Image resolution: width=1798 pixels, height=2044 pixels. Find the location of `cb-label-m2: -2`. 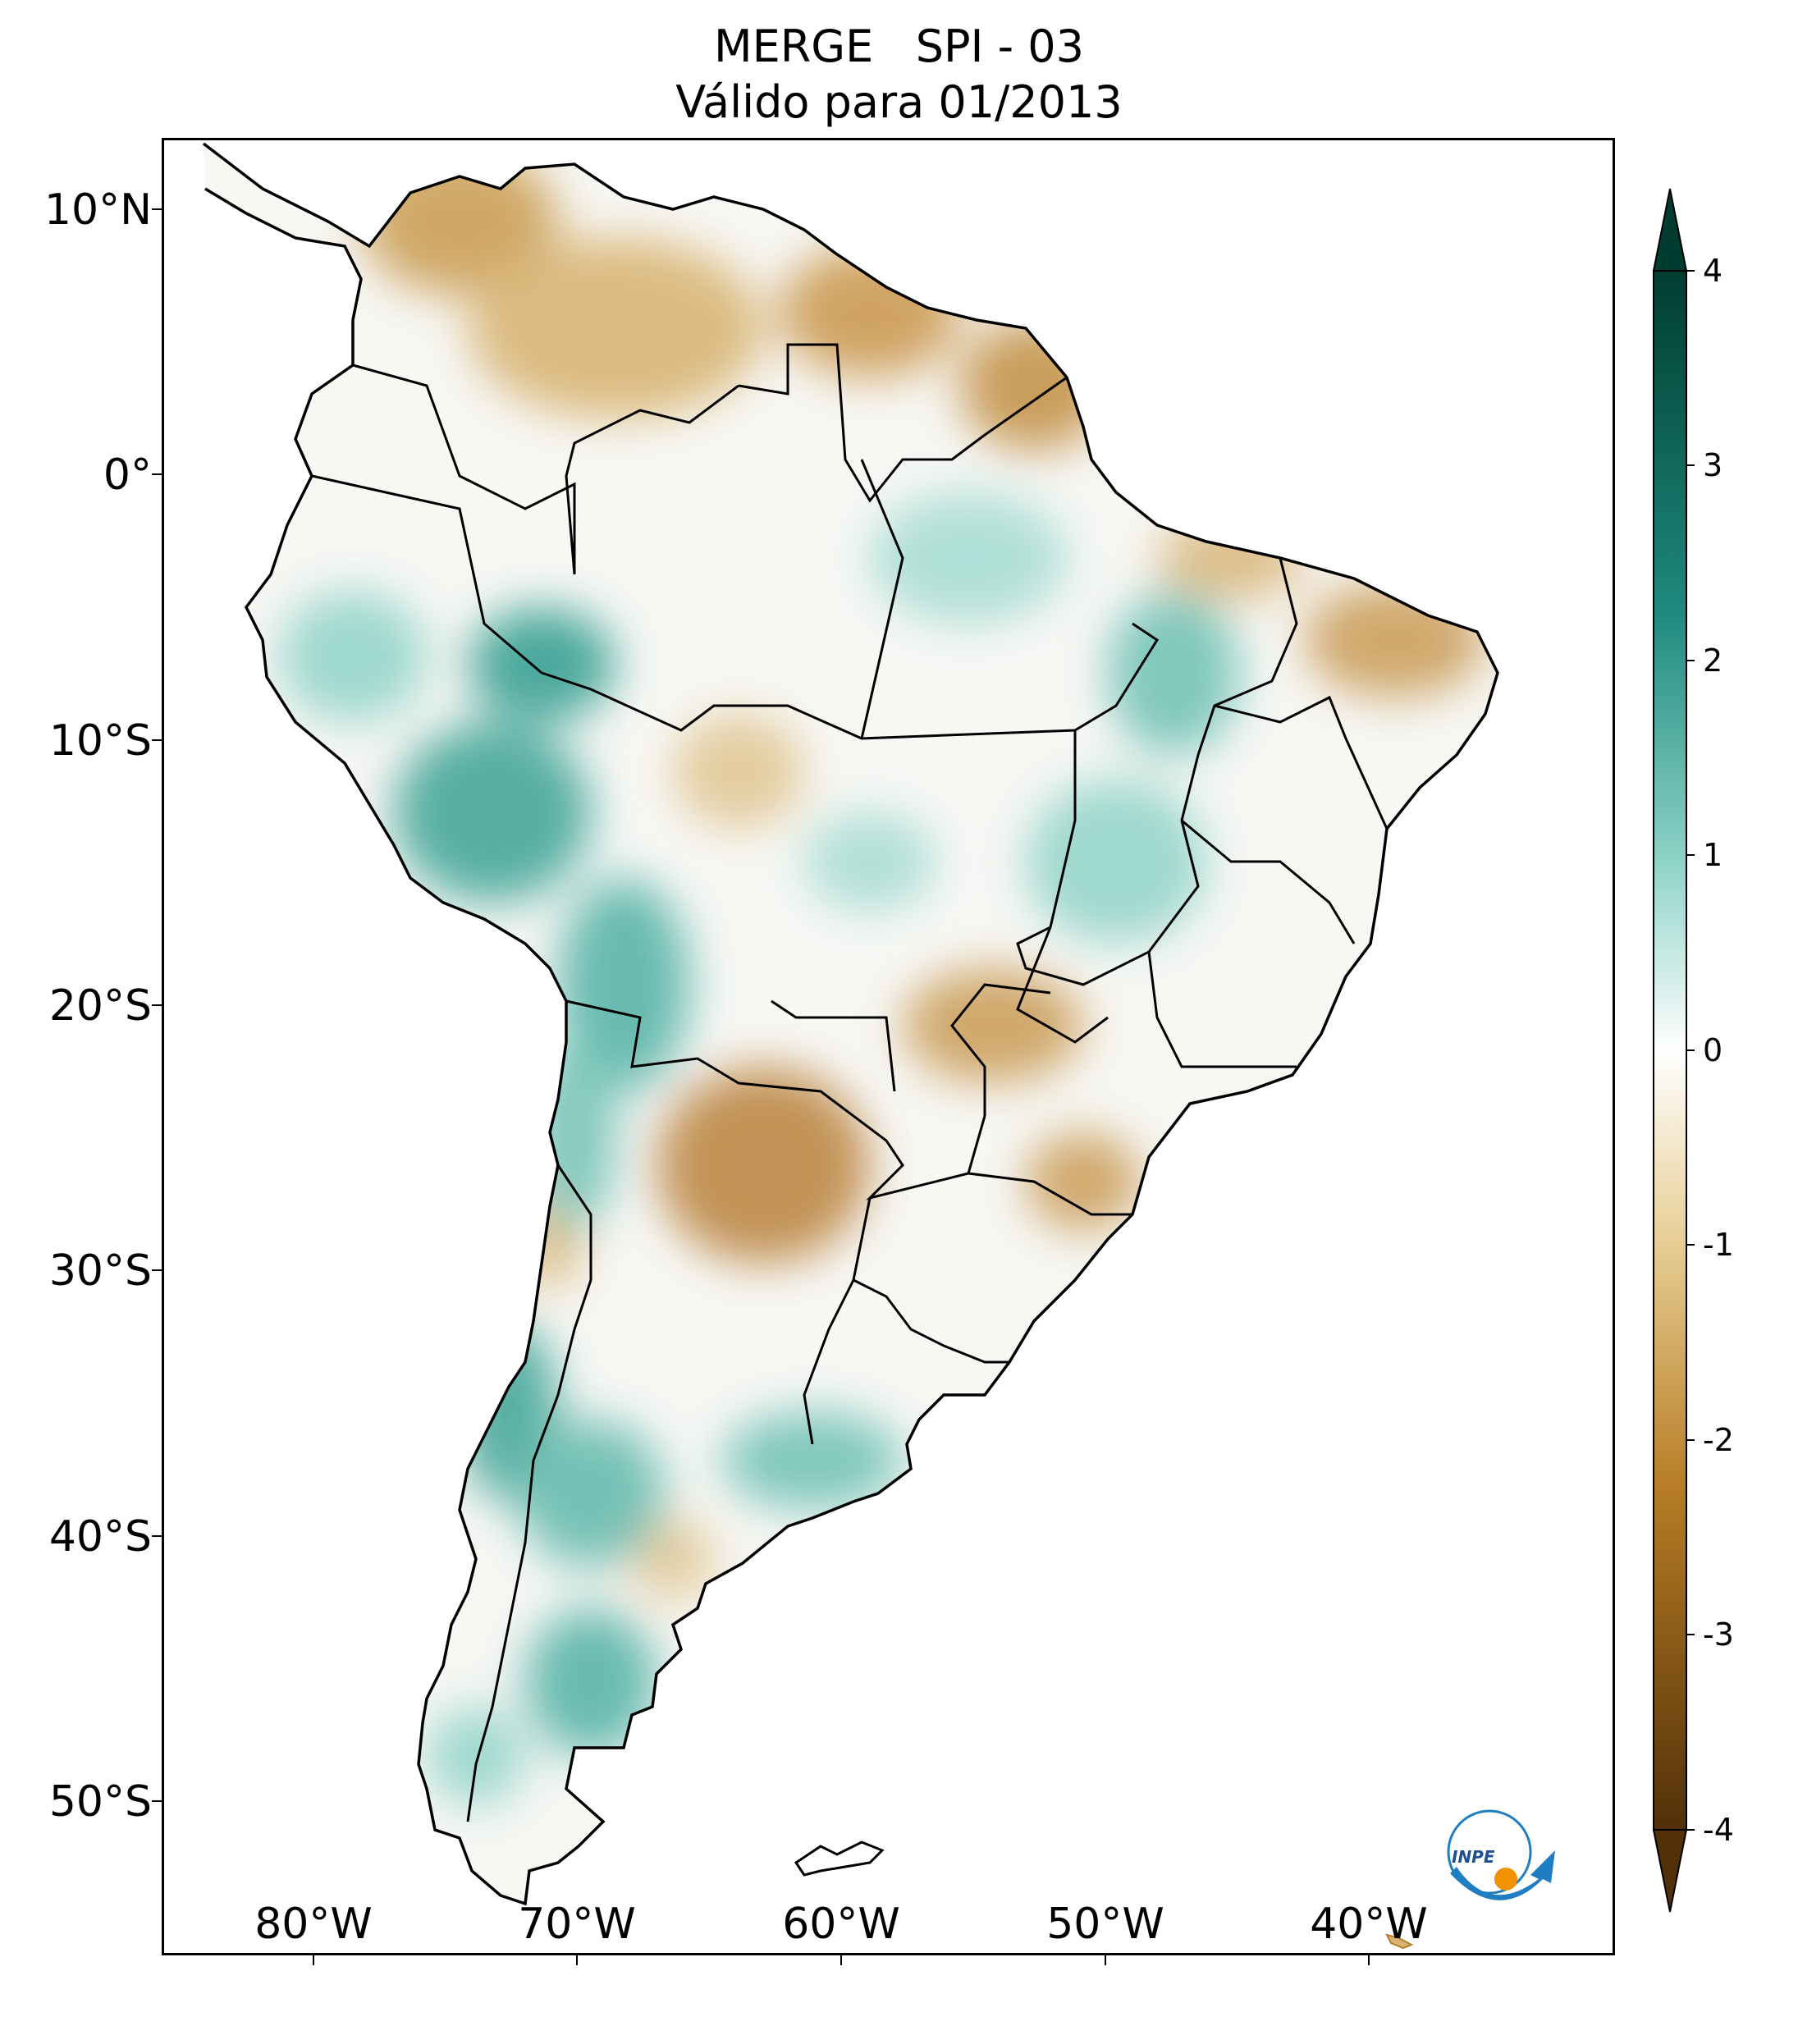

cb-label-m2: -2 is located at coordinates (1718, 1440).